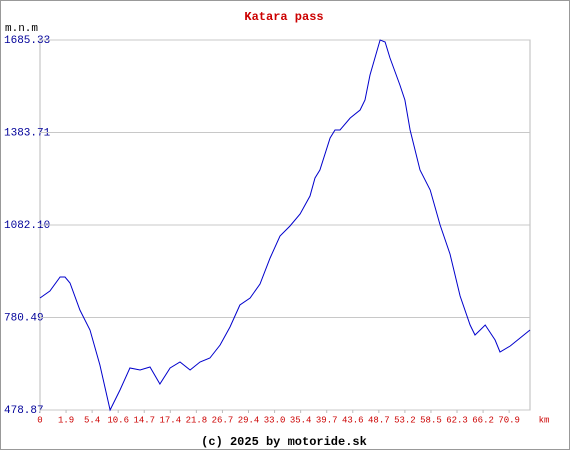 The height and width of the screenshot is (450, 570). I want to click on x-tick-label: 33.0, so click(275, 420).